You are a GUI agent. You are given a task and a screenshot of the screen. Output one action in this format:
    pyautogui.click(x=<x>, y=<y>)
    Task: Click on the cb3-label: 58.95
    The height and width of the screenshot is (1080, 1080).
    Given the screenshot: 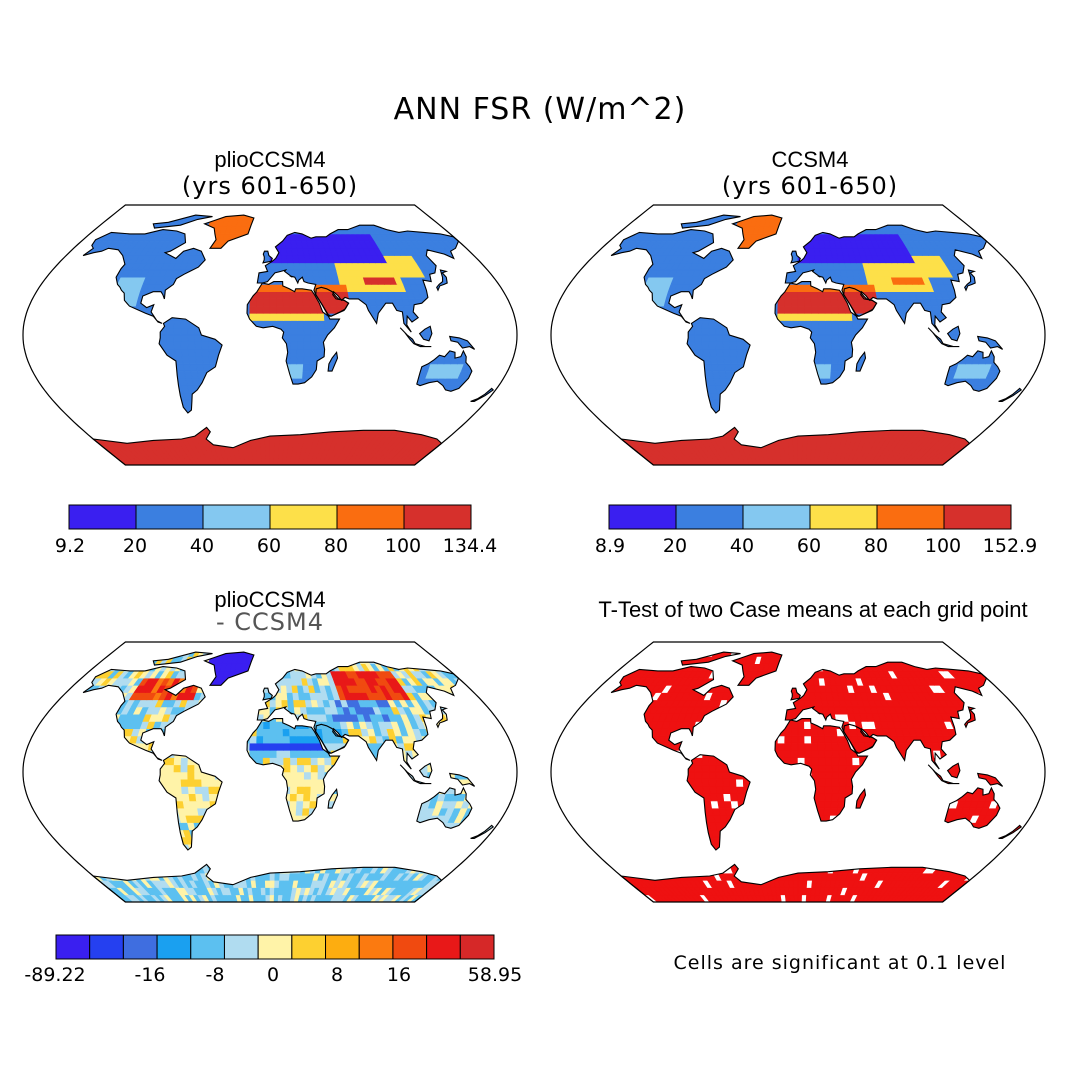 What is the action you would take?
    pyautogui.click(x=495, y=975)
    